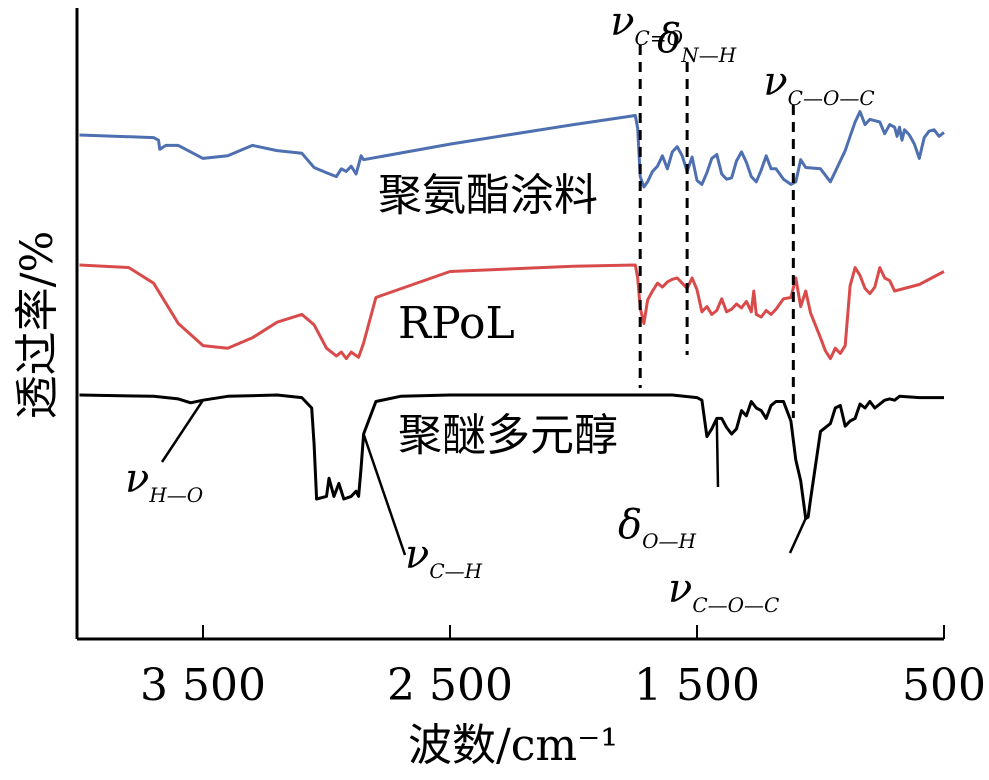 Image resolution: width=989 pixels, height=780 pixels. What do you see at coordinates (646, 25) in the screenshot?
I see `ref-label-0: νC=O` at bounding box center [646, 25].